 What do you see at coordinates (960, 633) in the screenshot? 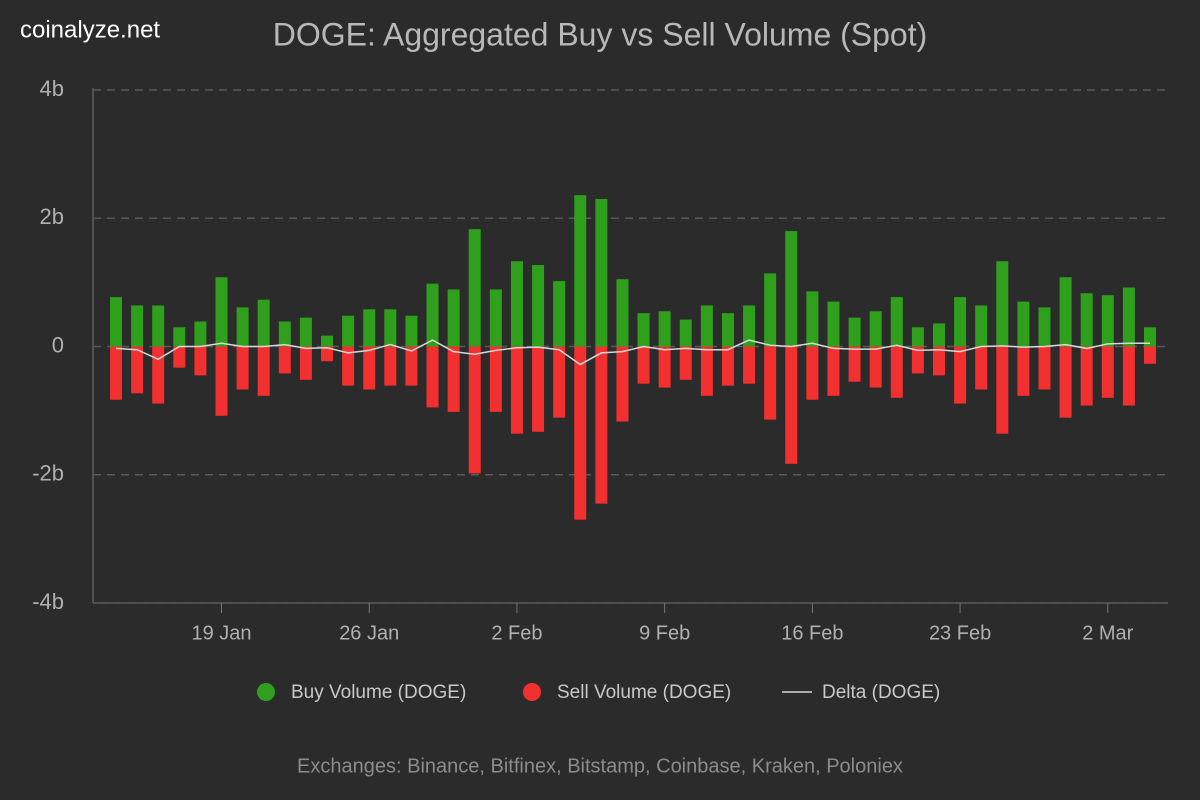
I see `x-tick-label: 23 Feb` at bounding box center [960, 633].